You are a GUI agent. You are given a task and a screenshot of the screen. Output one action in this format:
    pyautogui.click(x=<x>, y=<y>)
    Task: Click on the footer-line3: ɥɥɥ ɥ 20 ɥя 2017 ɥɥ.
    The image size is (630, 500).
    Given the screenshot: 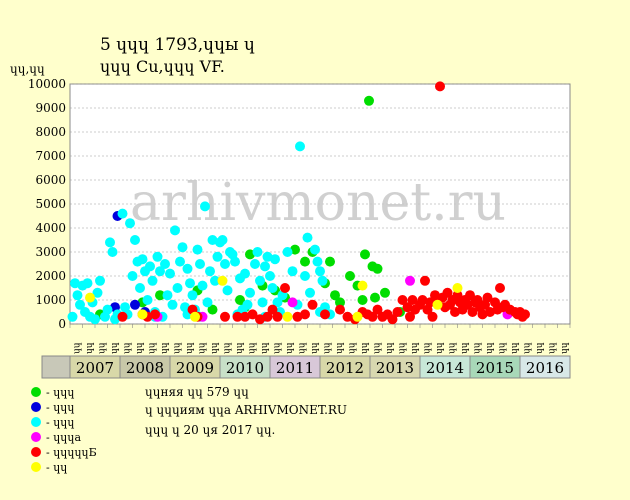 What is the action you would take?
    pyautogui.click(x=210, y=430)
    